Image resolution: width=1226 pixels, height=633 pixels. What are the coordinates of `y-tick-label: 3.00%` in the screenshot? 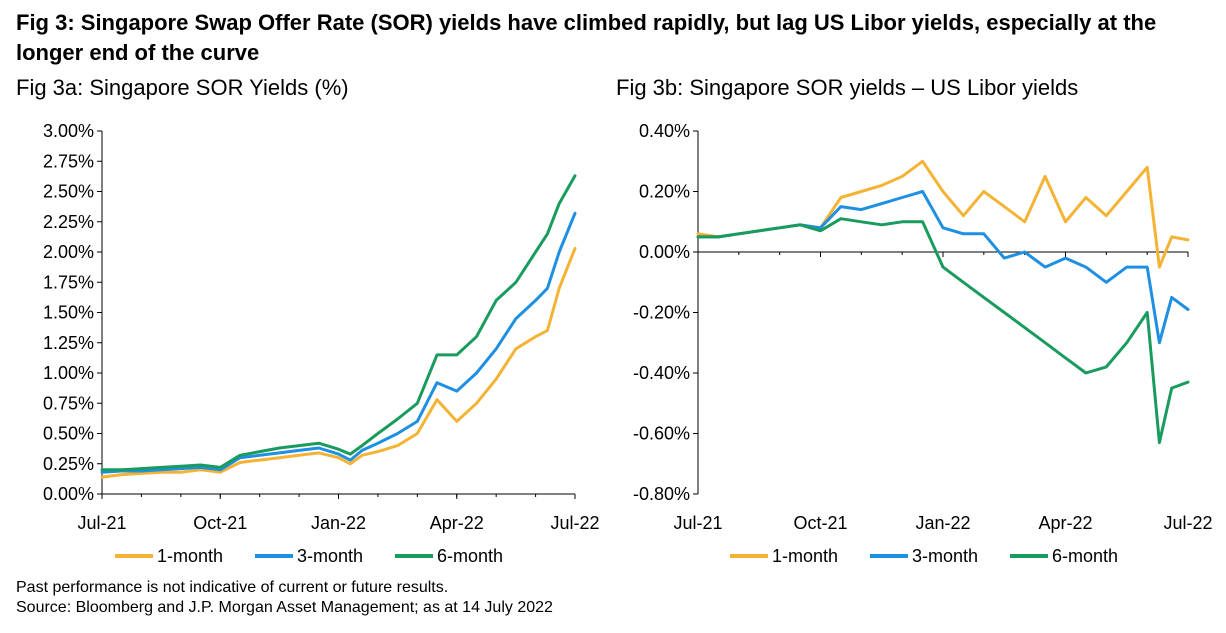 It's located at (68, 131).